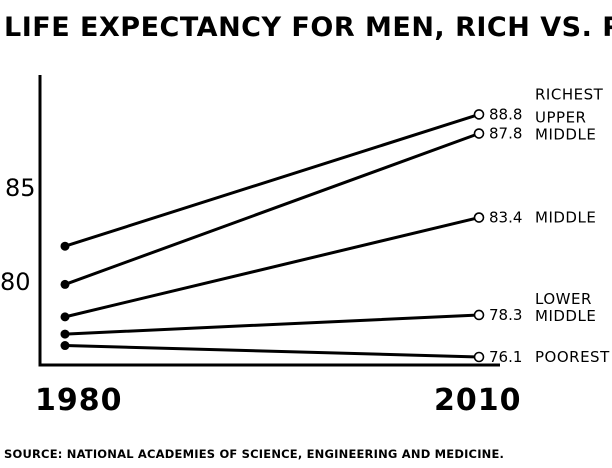 The width and height of the screenshot is (612, 468). What do you see at coordinates (505, 357) in the screenshot?
I see `data-label: 76.1` at bounding box center [505, 357].